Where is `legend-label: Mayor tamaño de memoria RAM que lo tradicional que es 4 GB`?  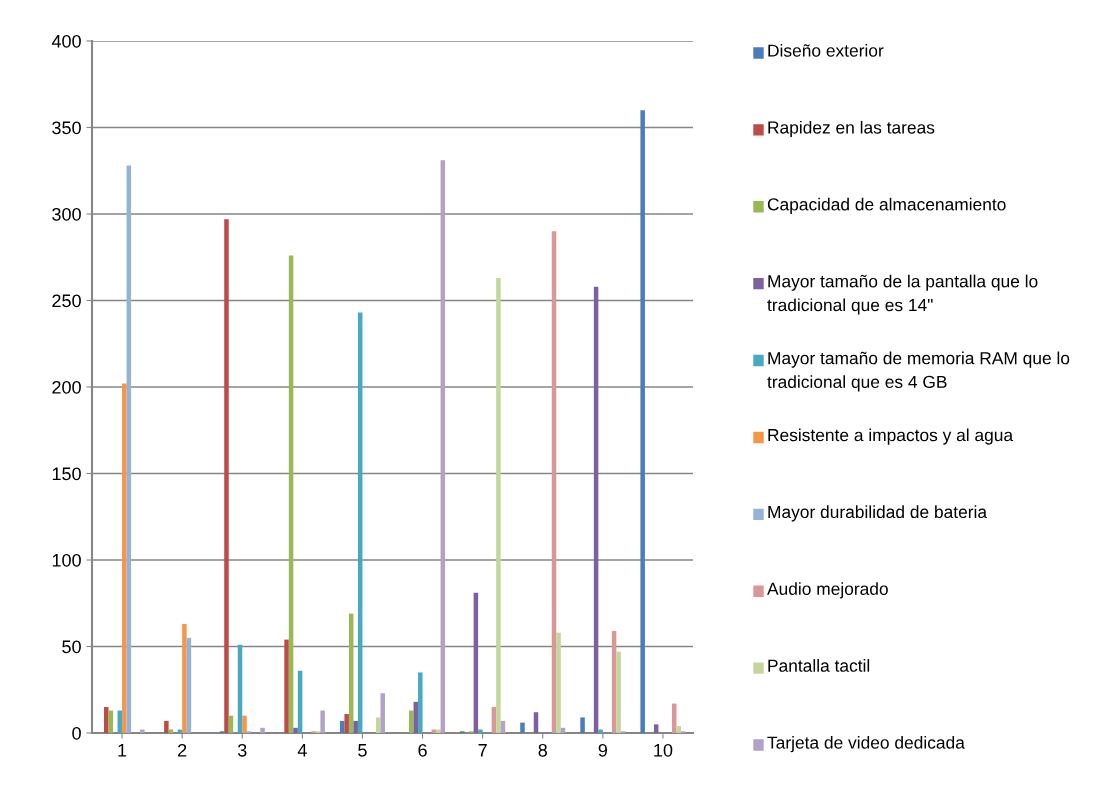
legend-label: Mayor tamaño de memoria RAM que lo tradicional que es 4 GB is located at coordinates (918, 371).